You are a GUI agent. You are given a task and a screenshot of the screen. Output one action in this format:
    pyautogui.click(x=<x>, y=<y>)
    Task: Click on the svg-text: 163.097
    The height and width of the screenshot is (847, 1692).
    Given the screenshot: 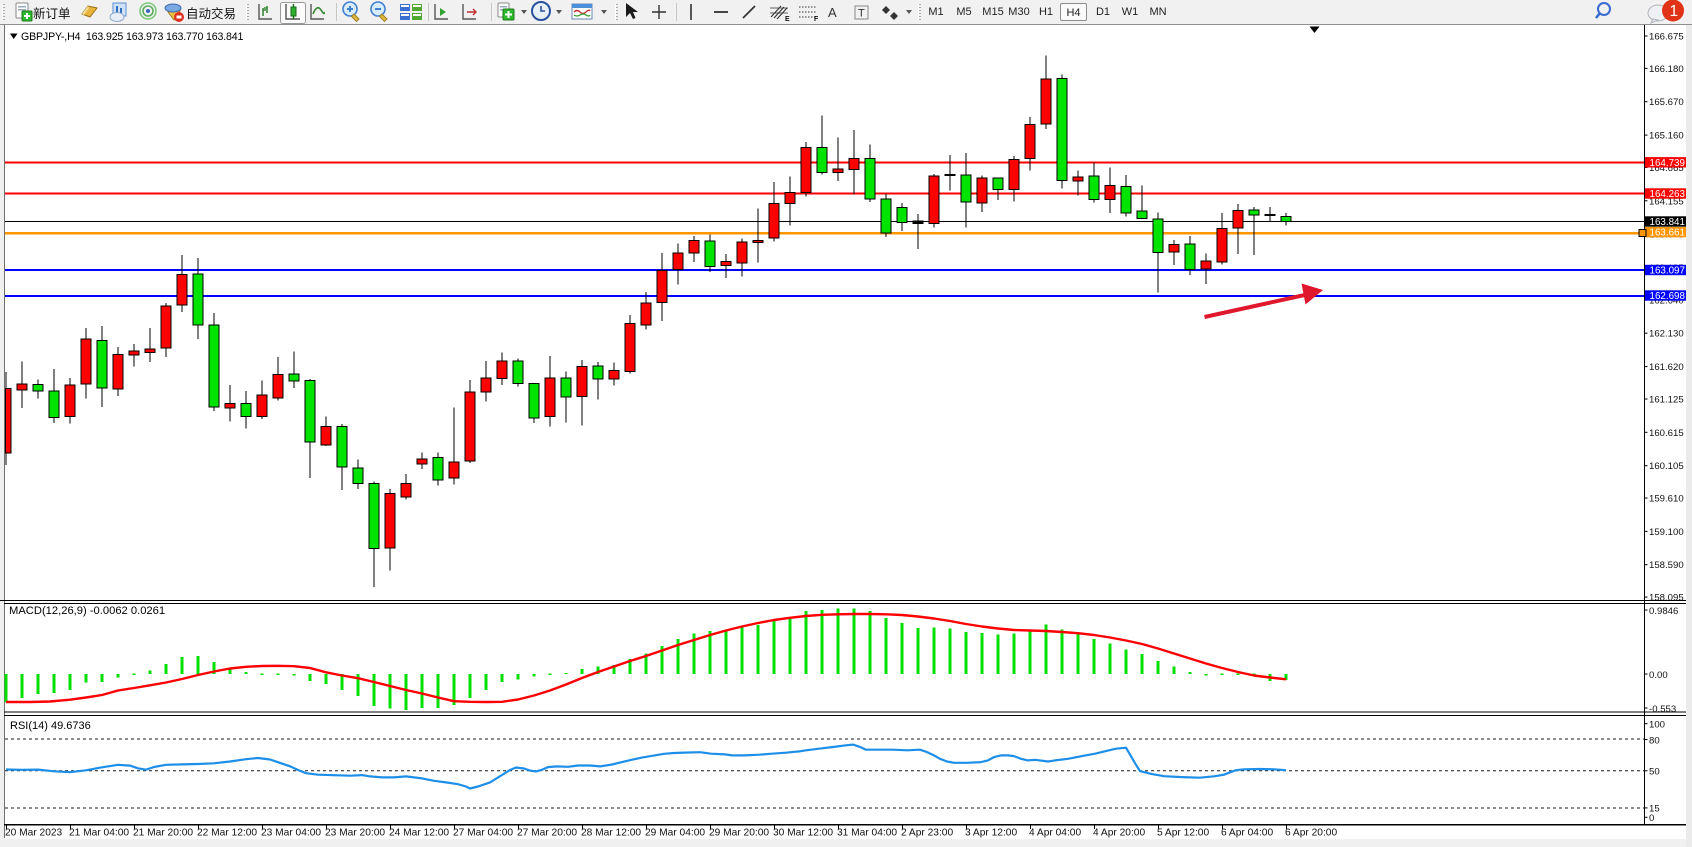 What is the action you would take?
    pyautogui.click(x=1667, y=271)
    